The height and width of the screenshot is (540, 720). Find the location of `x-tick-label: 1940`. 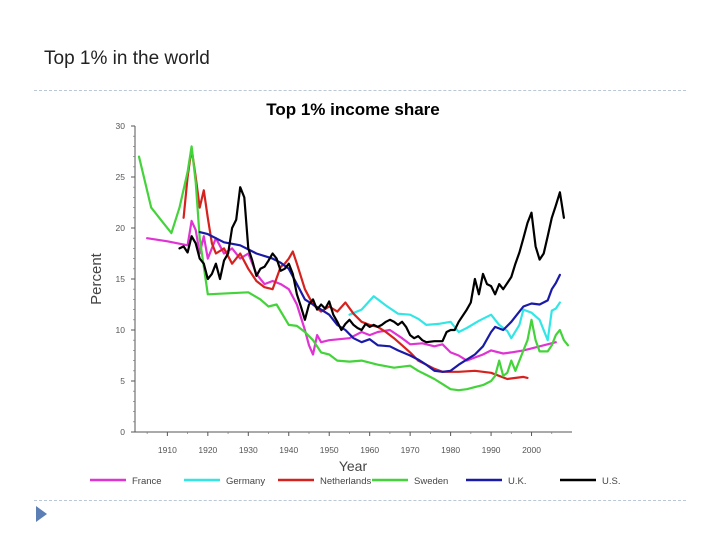

x-tick-label: 1940 is located at coordinates (288, 450).